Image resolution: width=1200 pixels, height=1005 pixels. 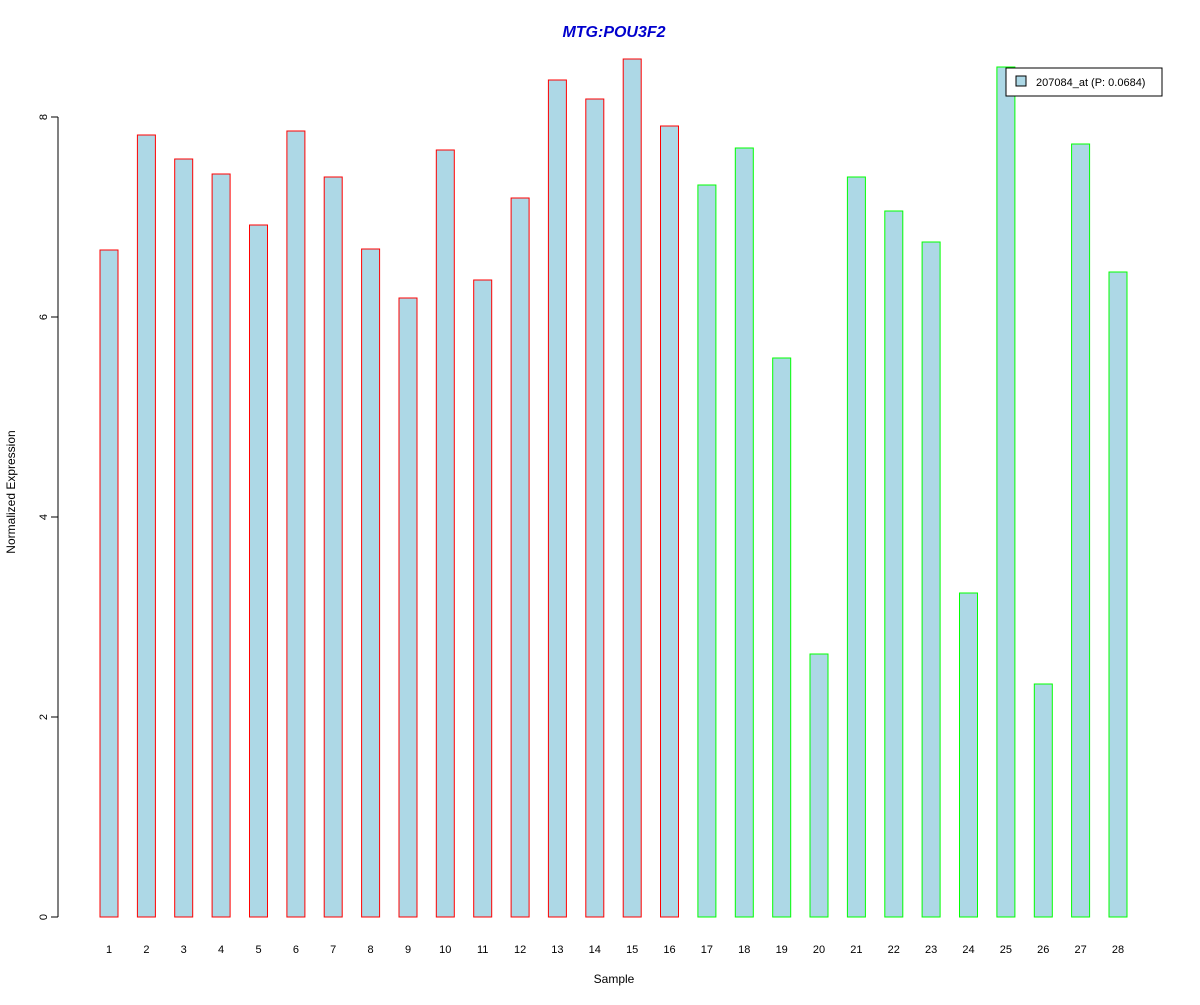 I want to click on x-tick-label: 20, so click(x=819, y=950).